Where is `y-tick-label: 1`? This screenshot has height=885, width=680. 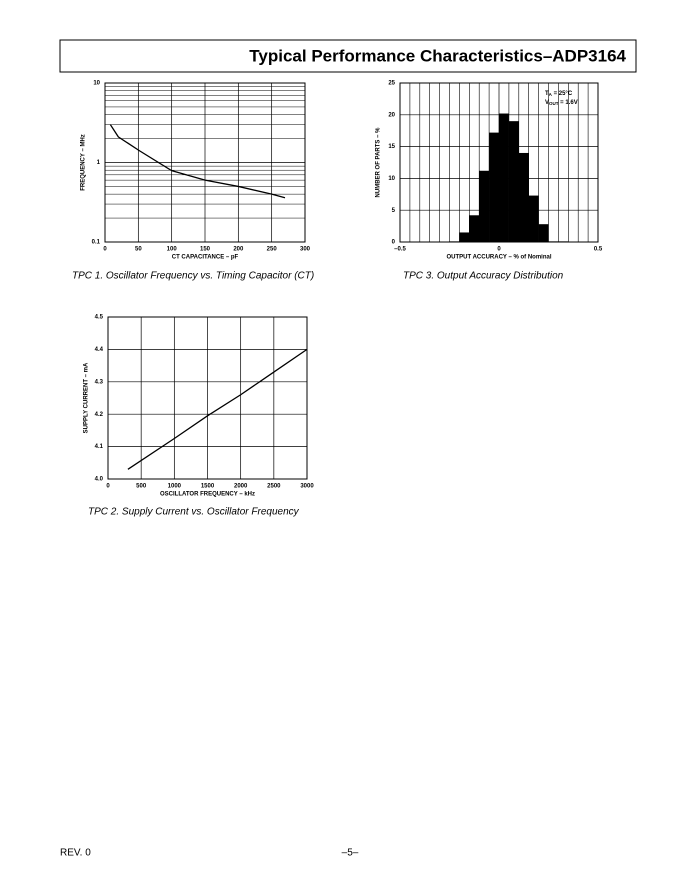
y-tick-label: 1 is located at coordinates (99, 163).